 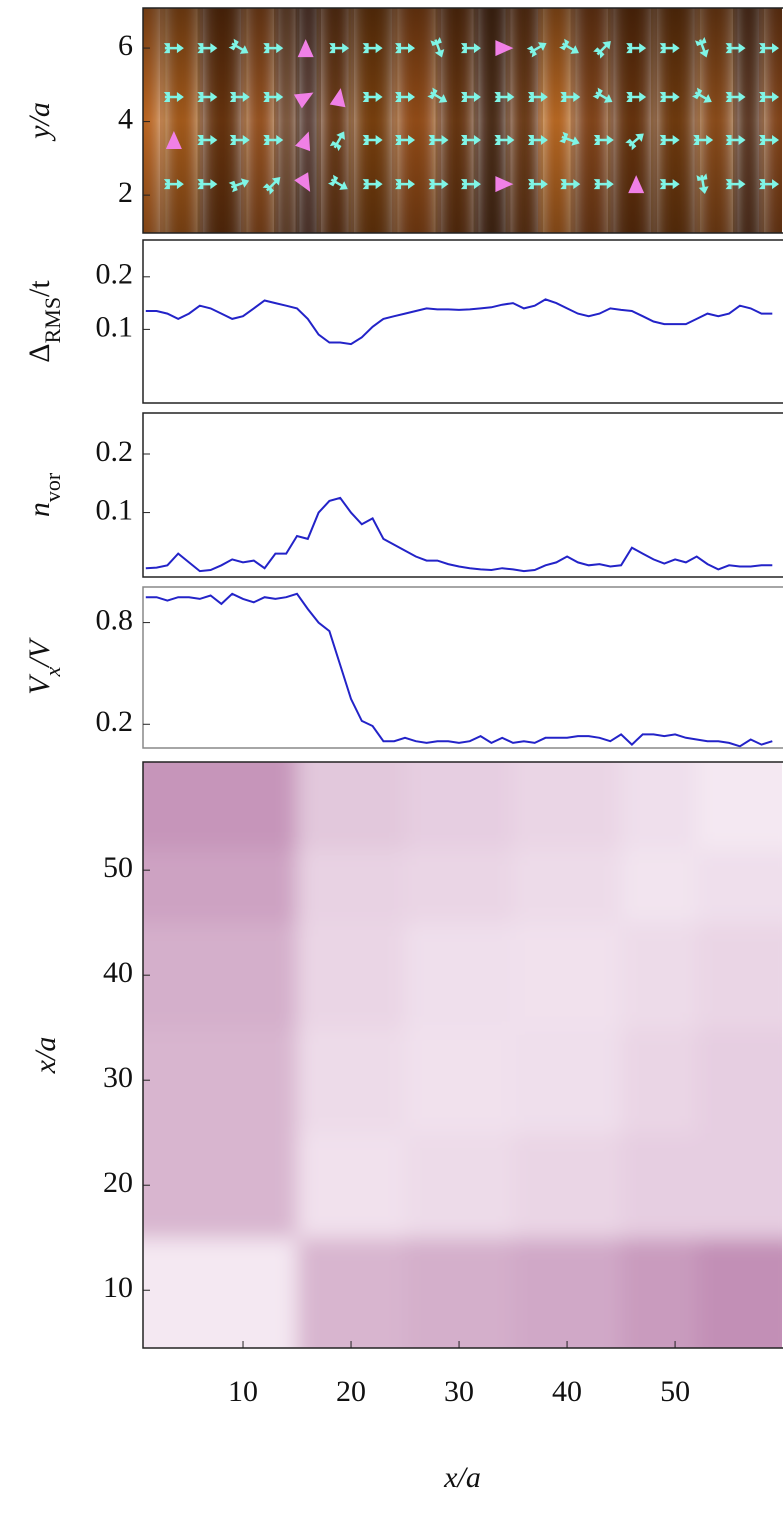 What do you see at coordinates (125, 45) in the screenshot?
I see `y-tick-label: 6` at bounding box center [125, 45].